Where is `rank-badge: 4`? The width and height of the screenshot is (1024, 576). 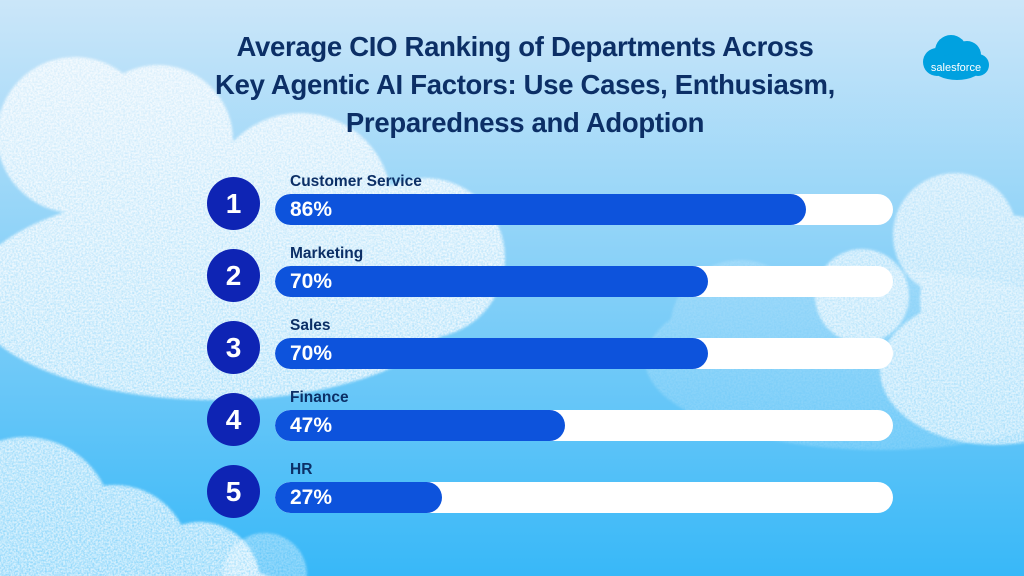 rank-badge: 4 is located at coordinates (233, 419).